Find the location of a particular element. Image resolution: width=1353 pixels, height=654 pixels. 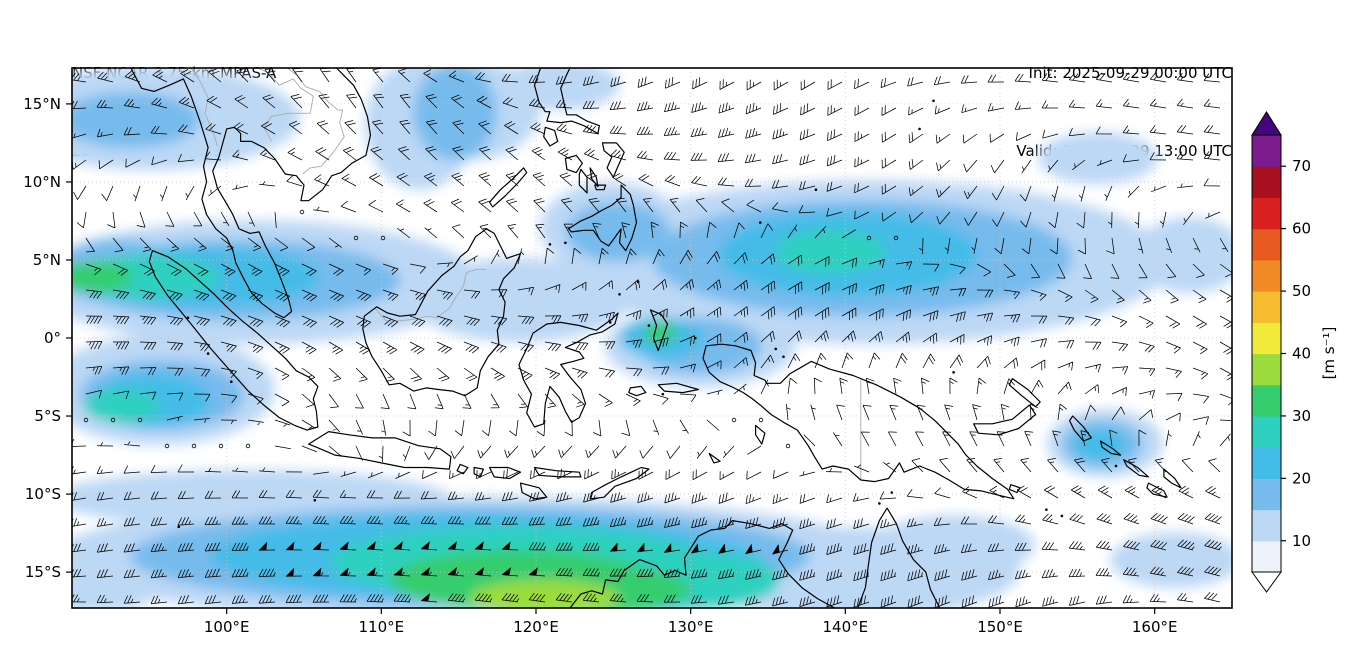

lon-tick-label: 150°E is located at coordinates (1000, 627).